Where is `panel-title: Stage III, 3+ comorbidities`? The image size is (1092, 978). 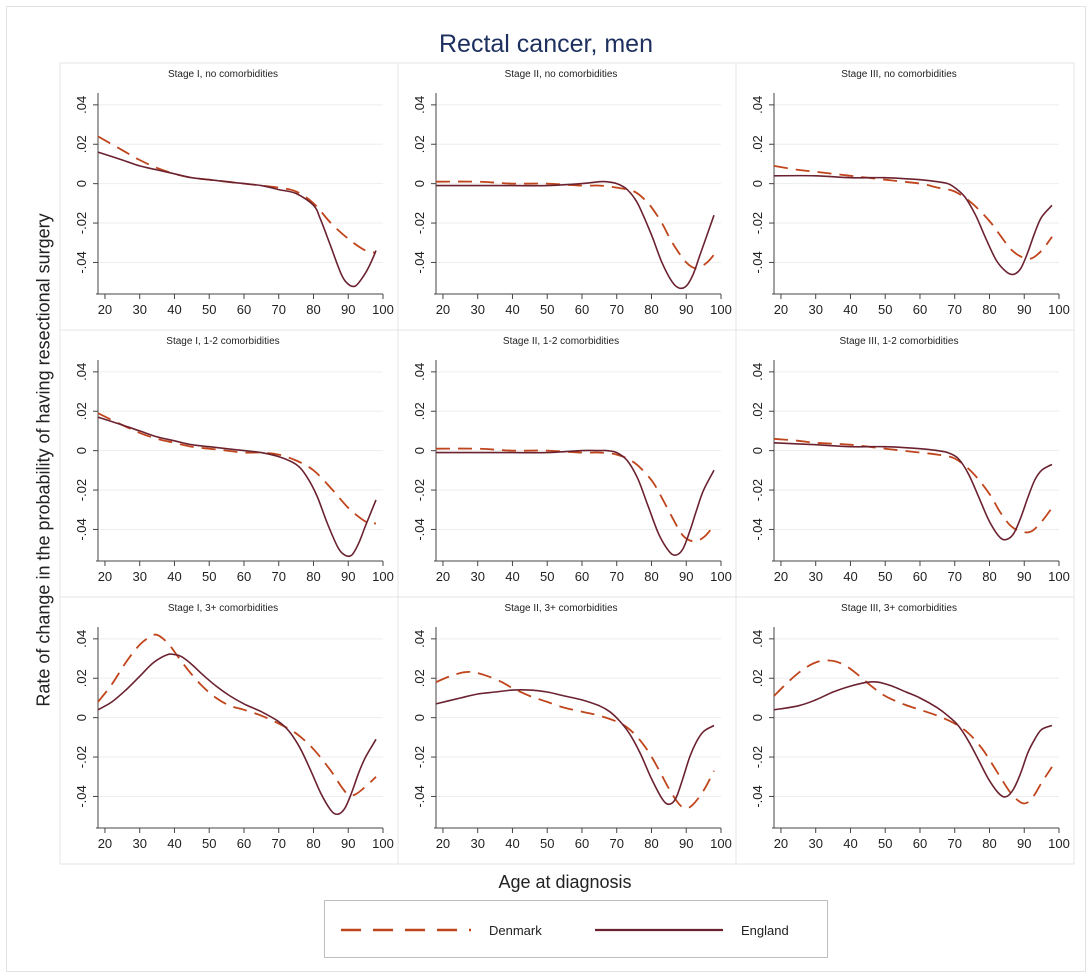 panel-title: Stage III, 3+ comorbidities is located at coordinates (899, 608).